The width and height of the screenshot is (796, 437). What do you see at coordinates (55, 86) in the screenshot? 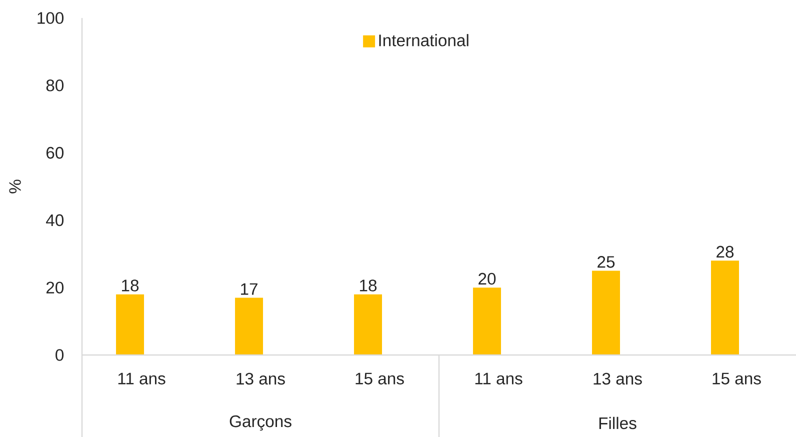
I see `y-tick-label: 80` at bounding box center [55, 86].